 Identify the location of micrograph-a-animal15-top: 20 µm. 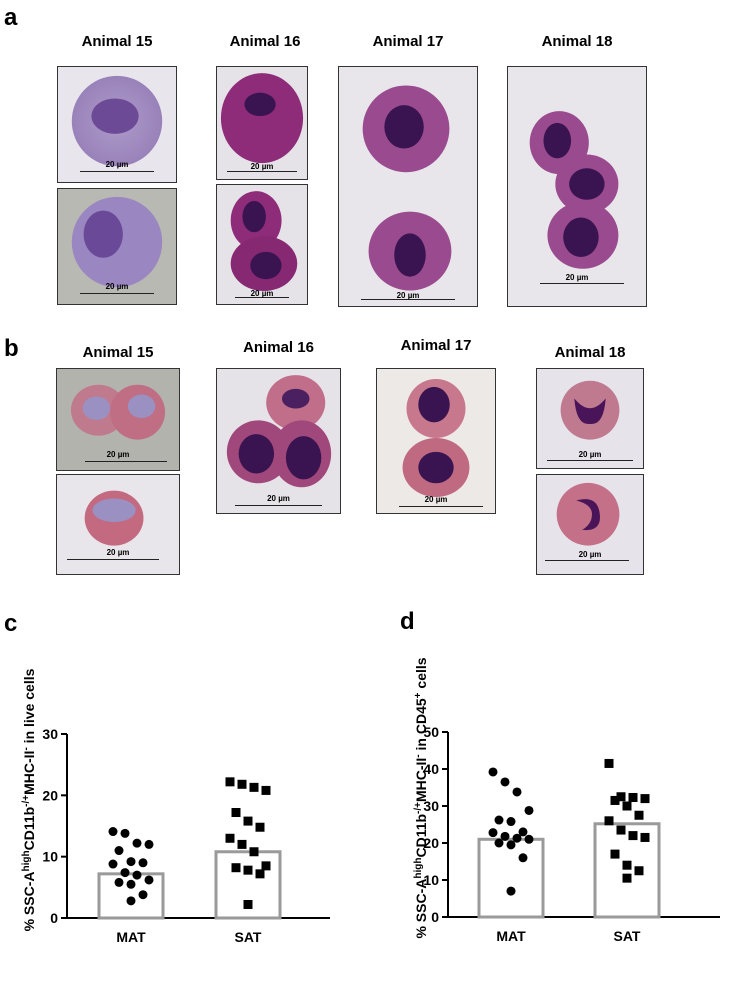
(117, 124).